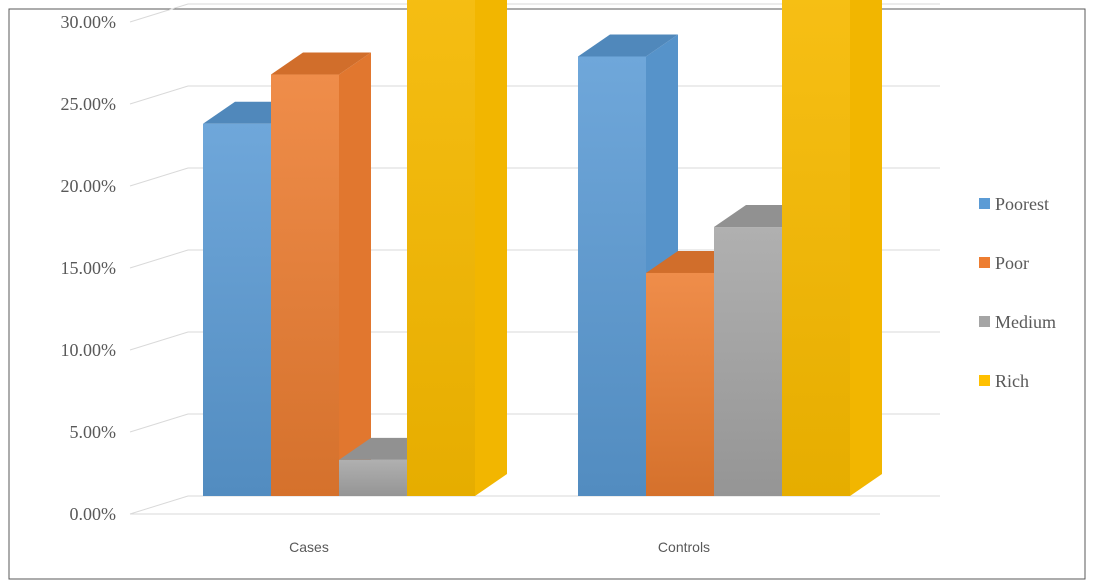  I want to click on bar-controls-rich, so click(832, 248).